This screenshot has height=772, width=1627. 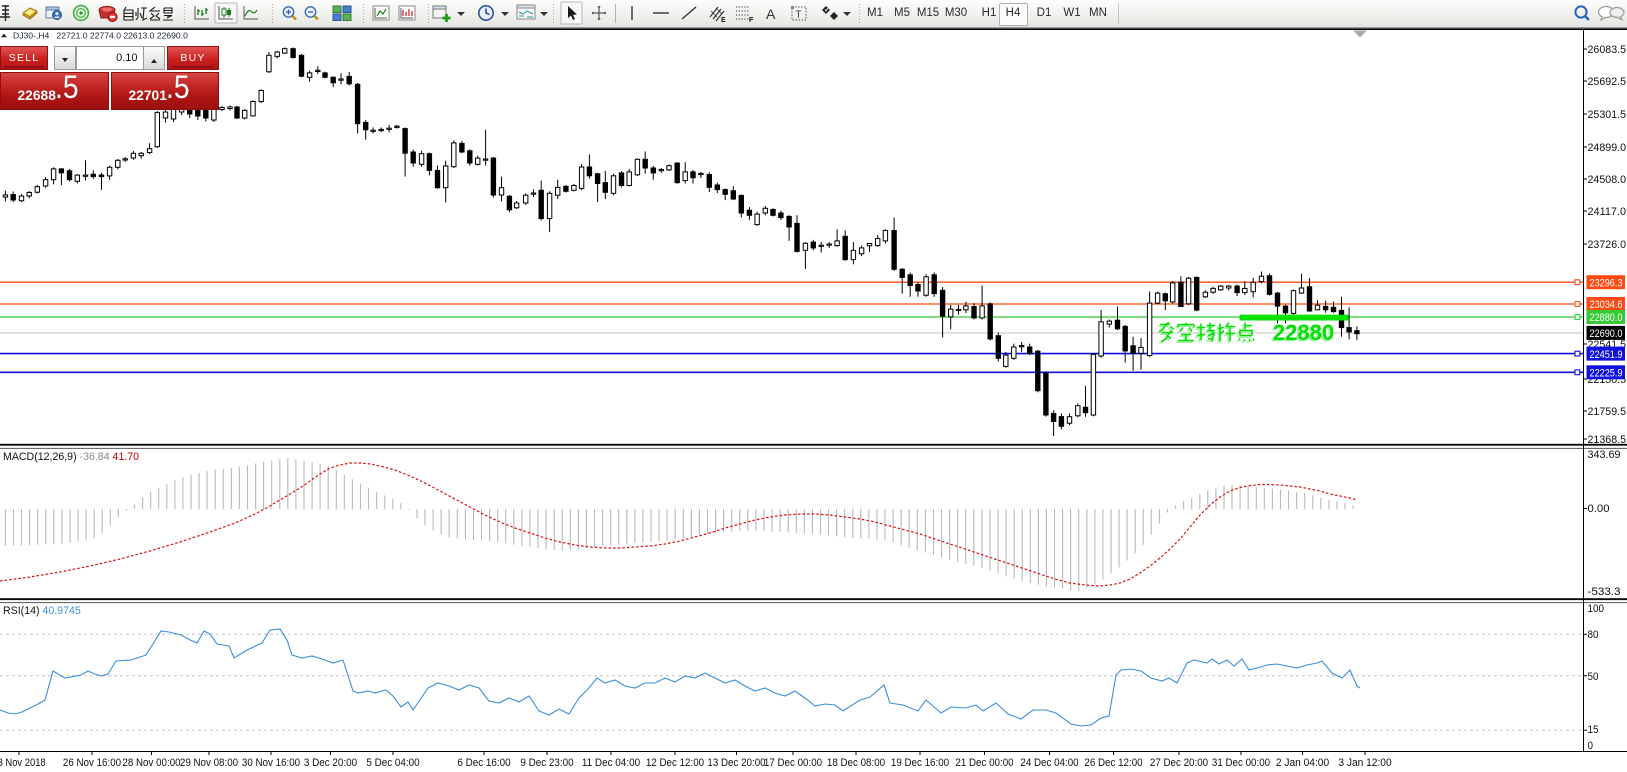 What do you see at coordinates (1606, 283) in the screenshot?
I see `svg-text: 23296.3` at bounding box center [1606, 283].